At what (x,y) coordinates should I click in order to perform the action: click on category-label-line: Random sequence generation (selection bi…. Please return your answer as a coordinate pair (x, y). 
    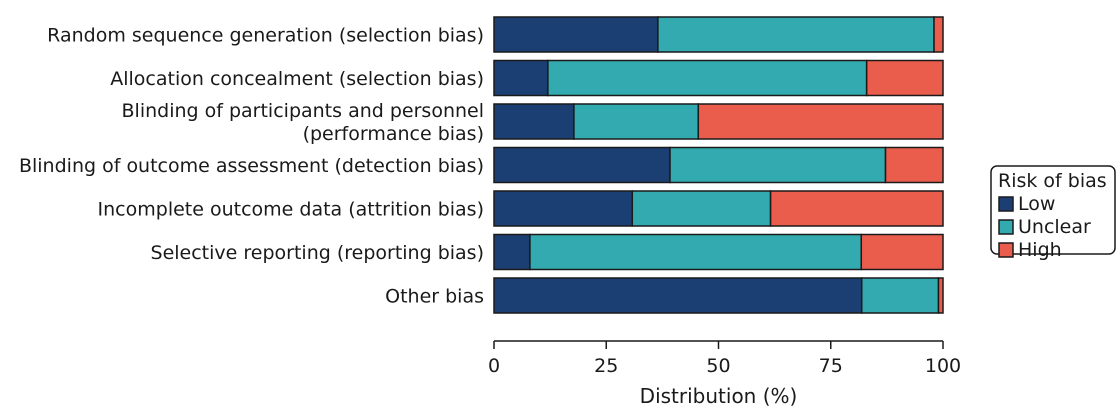
    Looking at the image, I should click on (265, 36).